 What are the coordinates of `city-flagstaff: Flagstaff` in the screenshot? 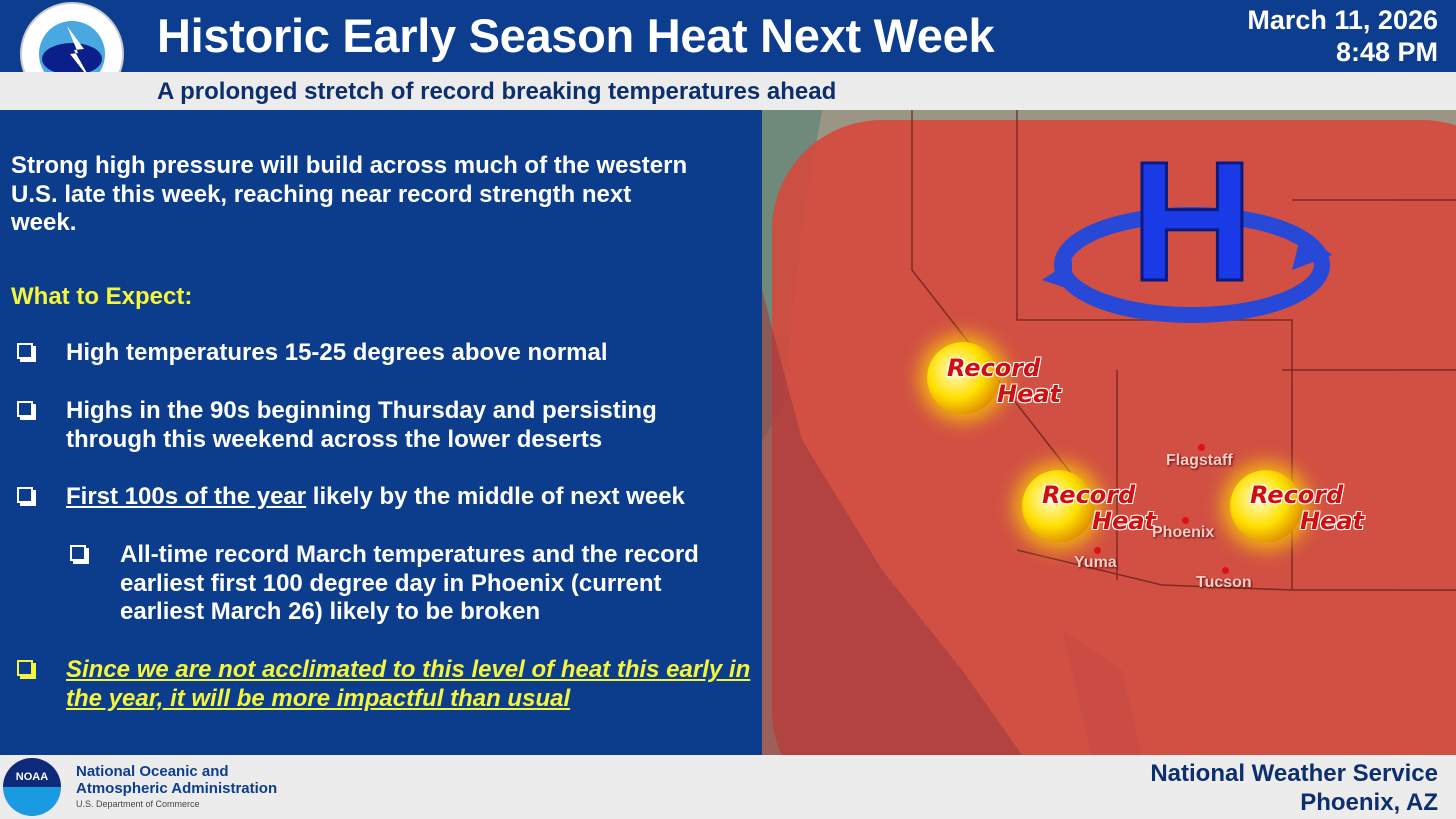 It's located at (1199, 460).